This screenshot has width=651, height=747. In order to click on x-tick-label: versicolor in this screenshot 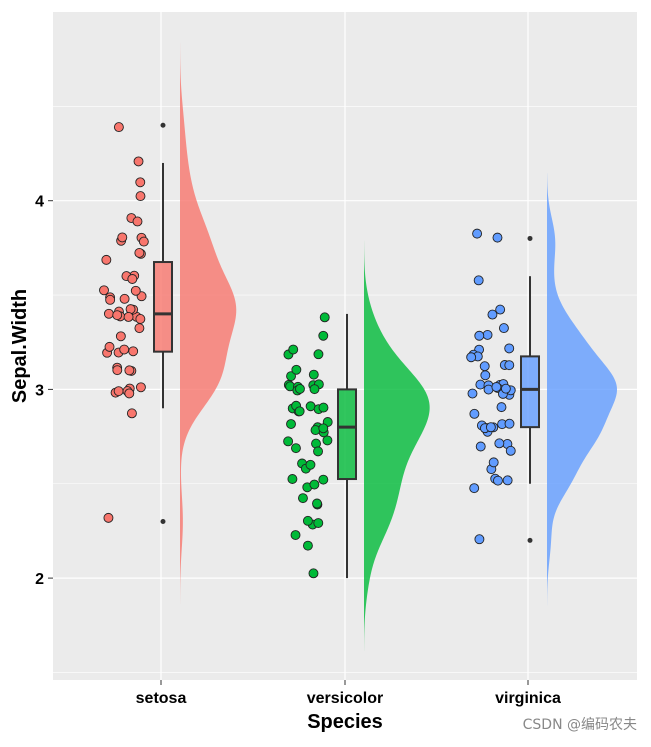, I will do `click(345, 698)`.